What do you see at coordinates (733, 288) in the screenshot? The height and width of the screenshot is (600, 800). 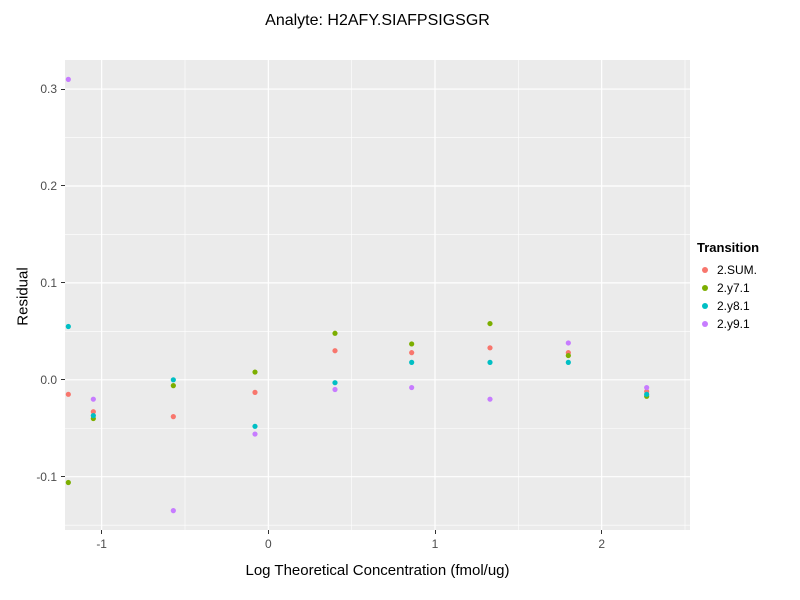 I see `legend-label: 2.y7.1` at bounding box center [733, 288].